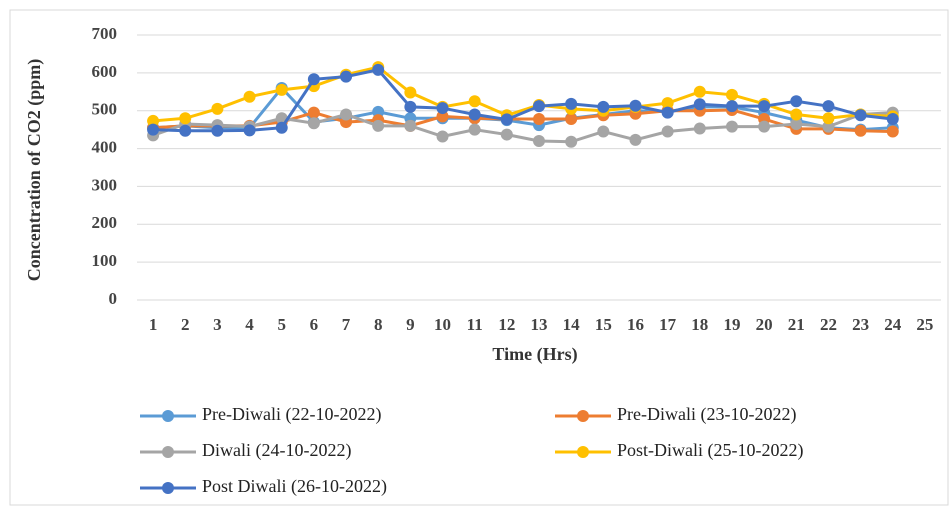 Image resolution: width=949 pixels, height=506 pixels. What do you see at coordinates (635, 324) in the screenshot?
I see `x-tick-label: 16` at bounding box center [635, 324].